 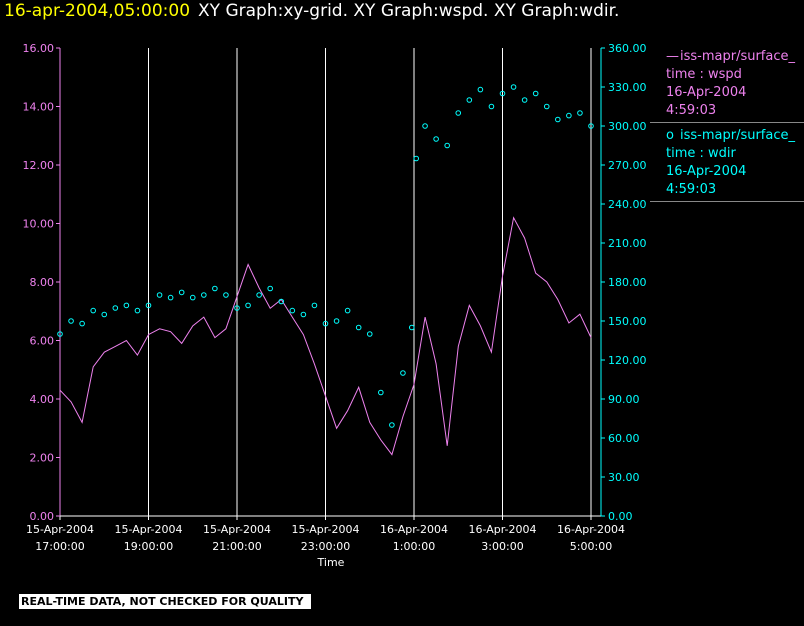 I want to click on legend-variable: time : wdir, so click(x=701, y=153).